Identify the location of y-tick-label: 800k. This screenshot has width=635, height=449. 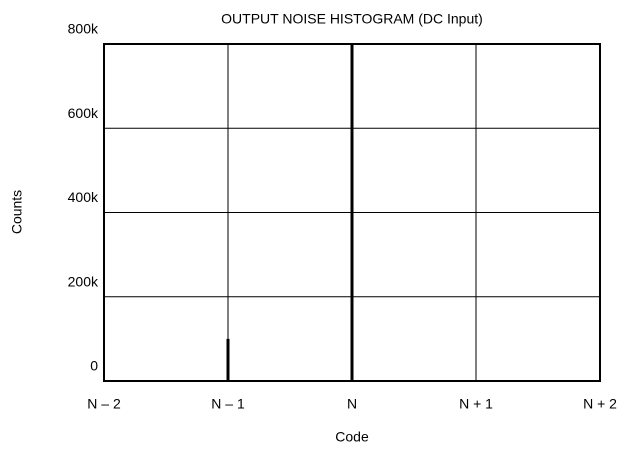
(83, 29).